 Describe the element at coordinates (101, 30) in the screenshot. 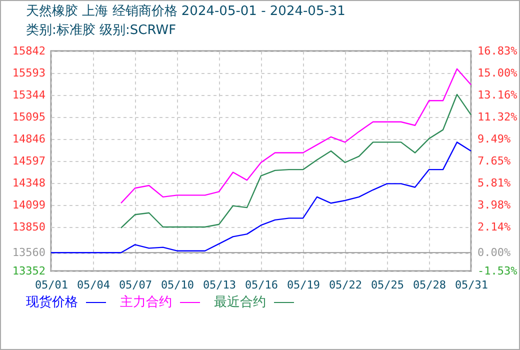

I see `chart-subtitle: 类别:标准胶 级别:SCRWF` at that location.